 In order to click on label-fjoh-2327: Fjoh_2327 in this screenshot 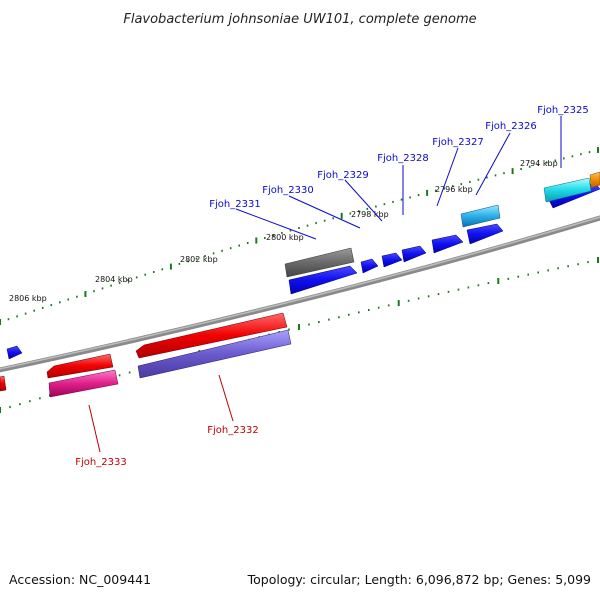, I will do `click(457, 142)`.